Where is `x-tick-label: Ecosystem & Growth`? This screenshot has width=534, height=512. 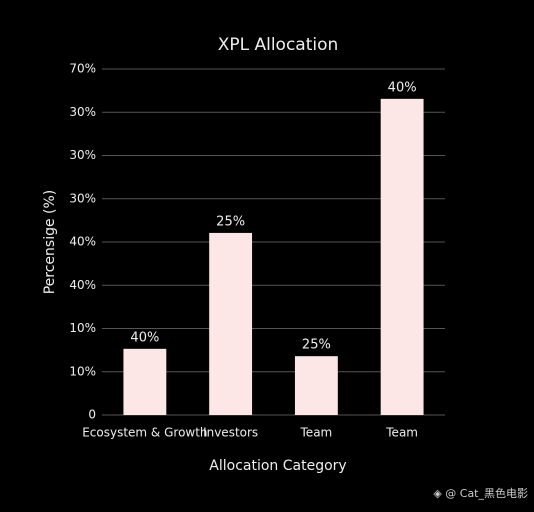 x-tick-label: Ecosystem & Growth is located at coordinates (144, 433).